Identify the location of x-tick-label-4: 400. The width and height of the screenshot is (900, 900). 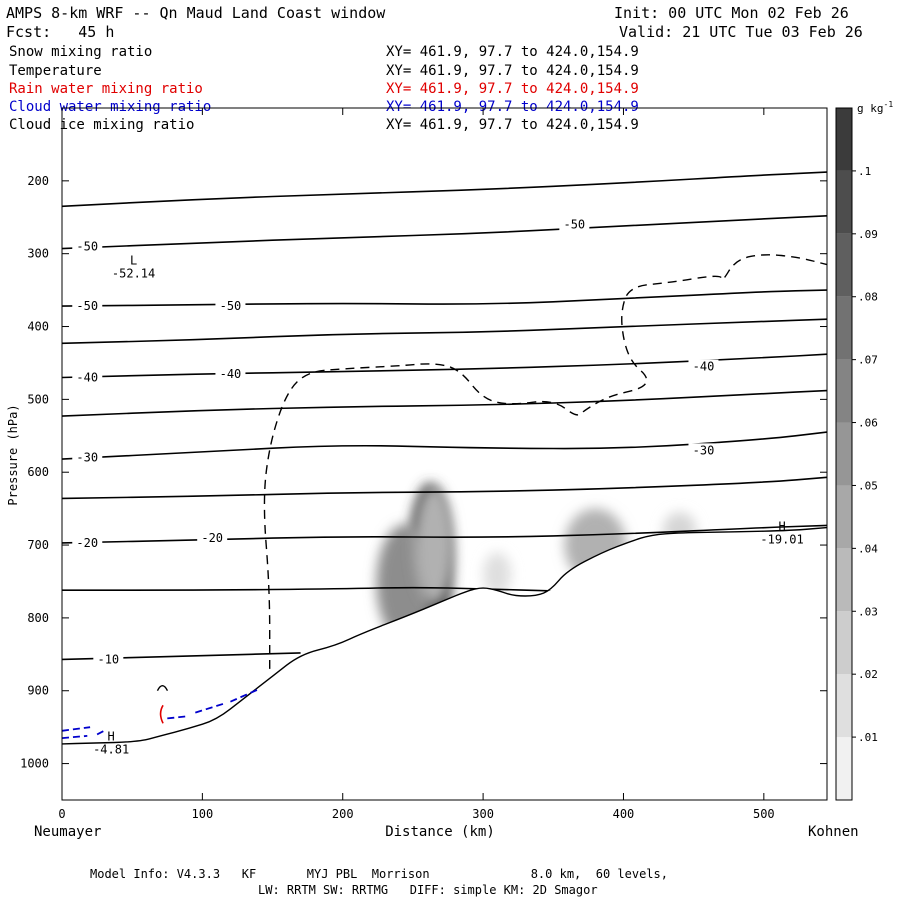
(624, 814).